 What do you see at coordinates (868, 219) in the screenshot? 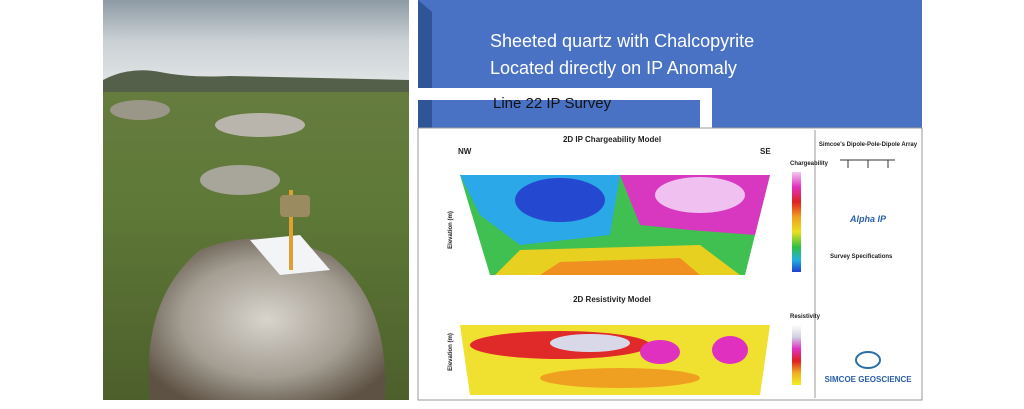
I see `logo: Alpha IP` at bounding box center [868, 219].